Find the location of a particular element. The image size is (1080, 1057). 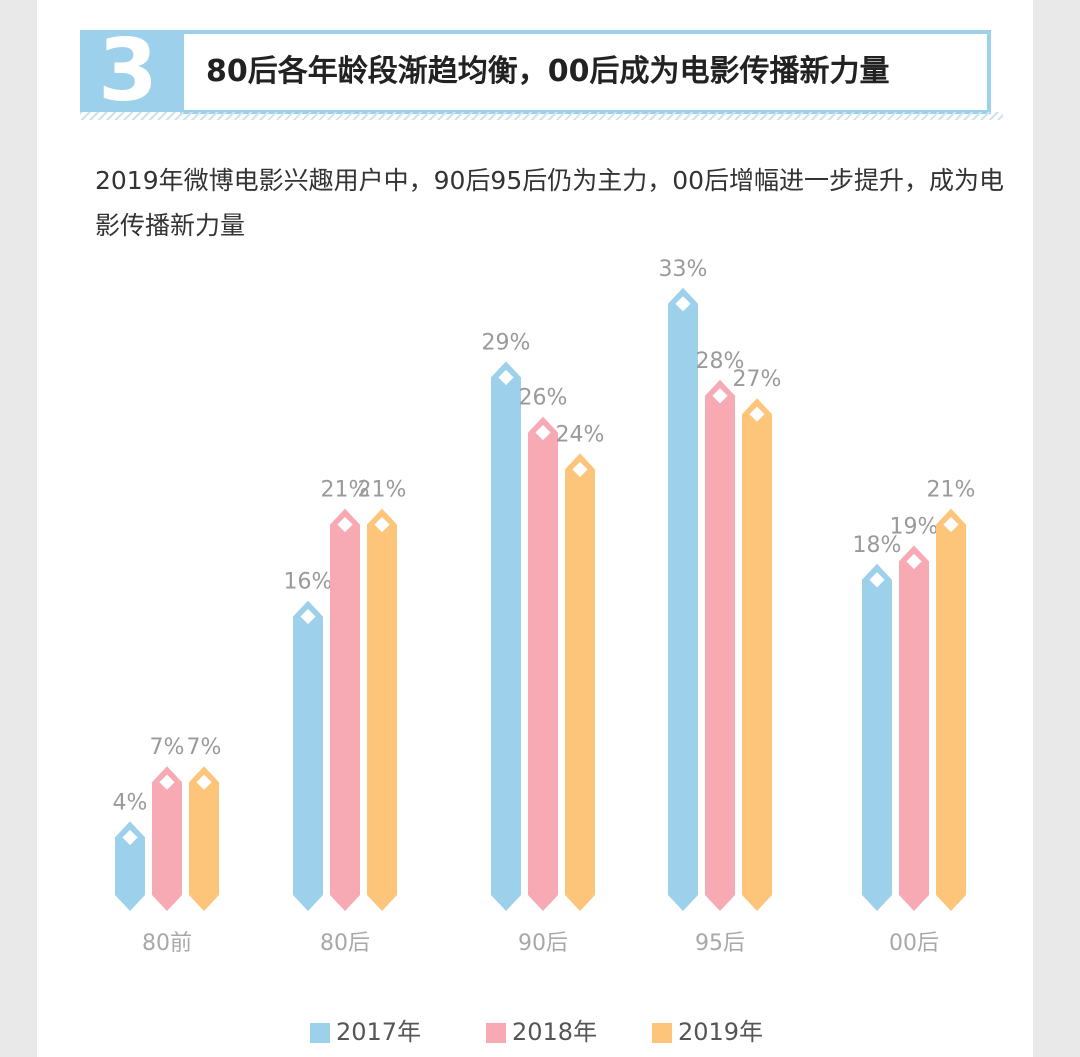

diamond-marker-80前-2017年 is located at coordinates (130, 837).